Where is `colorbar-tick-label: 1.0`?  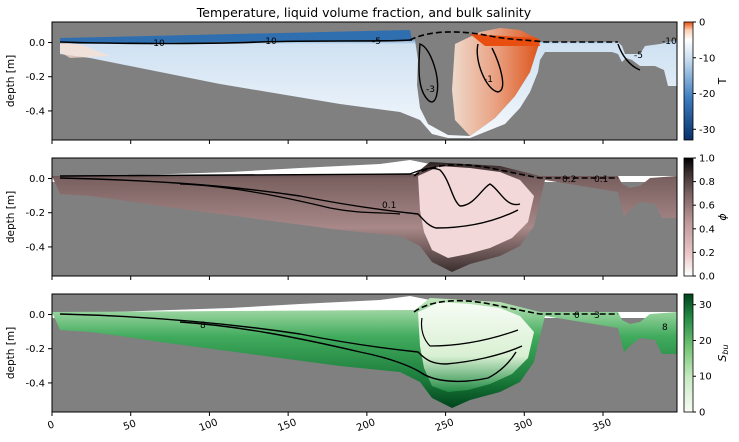 colorbar-tick-label: 1.0 is located at coordinates (707, 159).